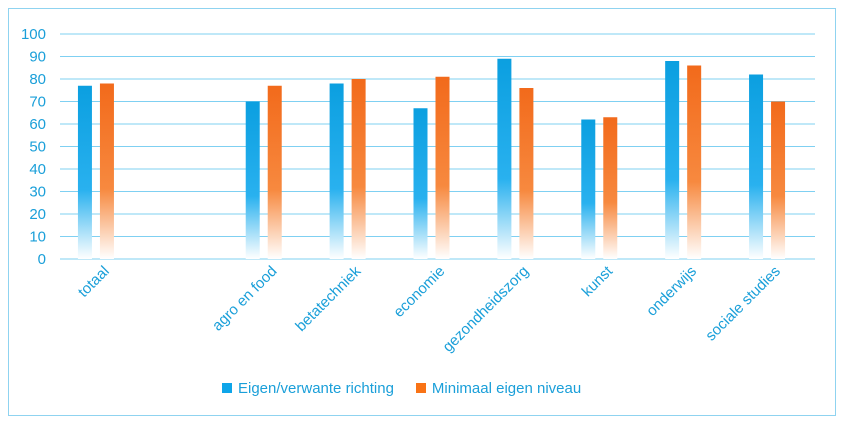  I want to click on x-tick-label: agro en food, so click(245, 299).